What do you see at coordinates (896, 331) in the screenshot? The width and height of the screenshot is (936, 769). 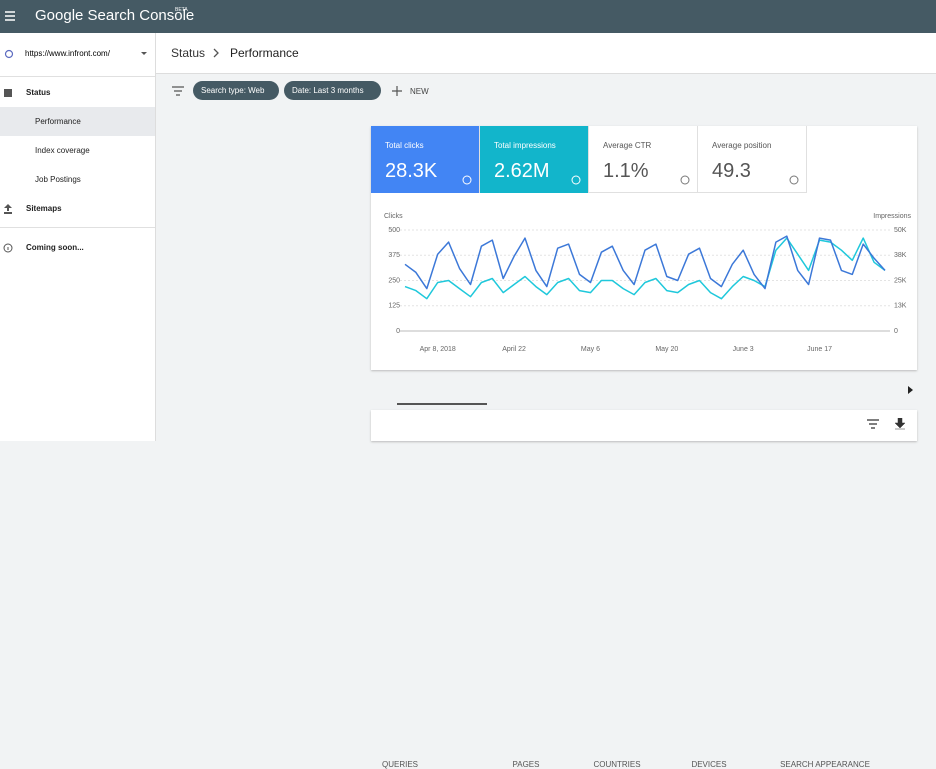 I see `y2-tick-label: 0` at bounding box center [896, 331].